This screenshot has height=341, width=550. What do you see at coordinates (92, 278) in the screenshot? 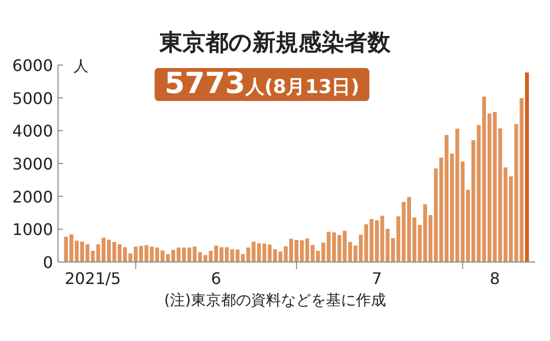
I see `x-tick-label: 2021/5` at bounding box center [92, 278].